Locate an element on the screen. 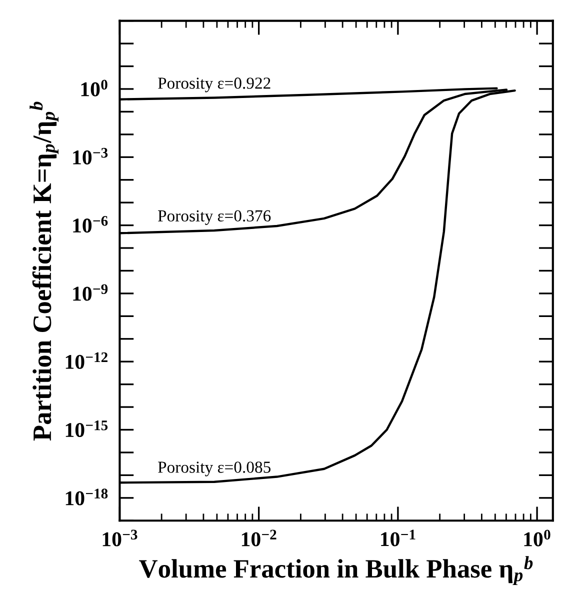  series-label: Porosity ε=0.085 is located at coordinates (214, 469).